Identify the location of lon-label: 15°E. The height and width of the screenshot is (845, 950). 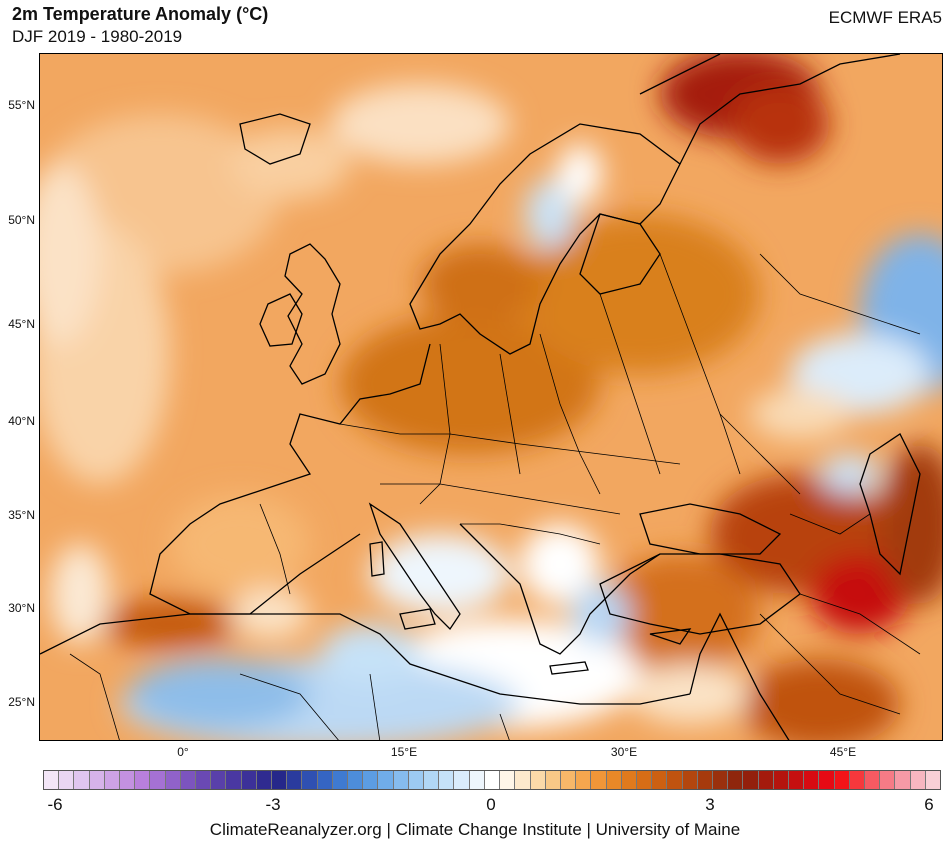
(404, 752).